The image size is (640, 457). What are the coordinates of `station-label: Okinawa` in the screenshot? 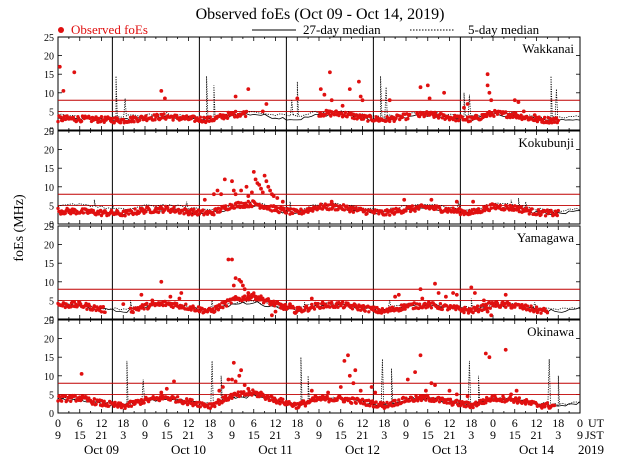 It's located at (550, 331).